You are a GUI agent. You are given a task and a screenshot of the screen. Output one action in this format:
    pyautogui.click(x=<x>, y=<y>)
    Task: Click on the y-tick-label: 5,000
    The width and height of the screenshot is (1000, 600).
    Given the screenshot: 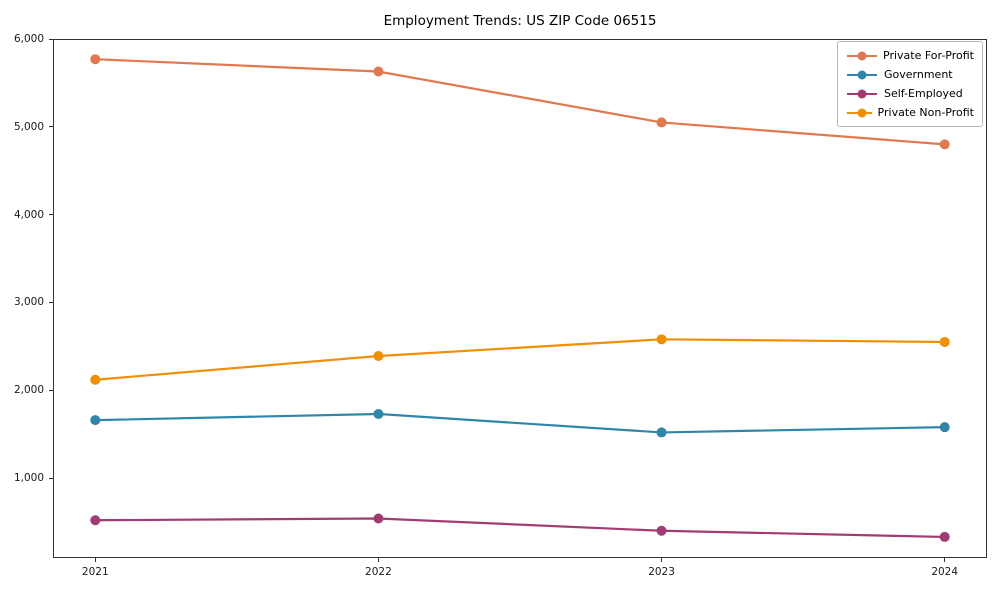 What is the action you would take?
    pyautogui.click(x=28, y=126)
    